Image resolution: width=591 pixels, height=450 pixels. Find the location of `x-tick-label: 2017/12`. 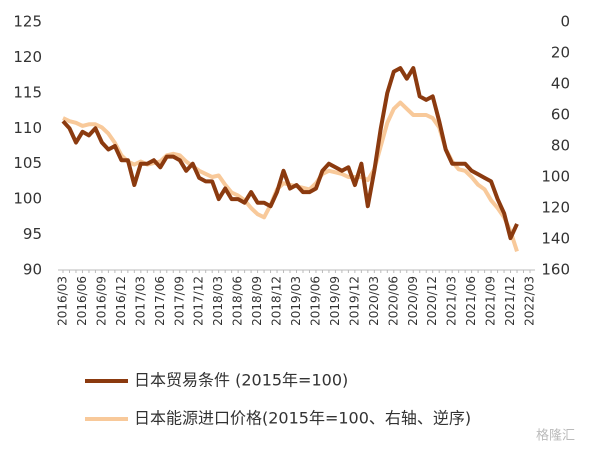

x-tick-label: 2017/12 is located at coordinates (199, 301).